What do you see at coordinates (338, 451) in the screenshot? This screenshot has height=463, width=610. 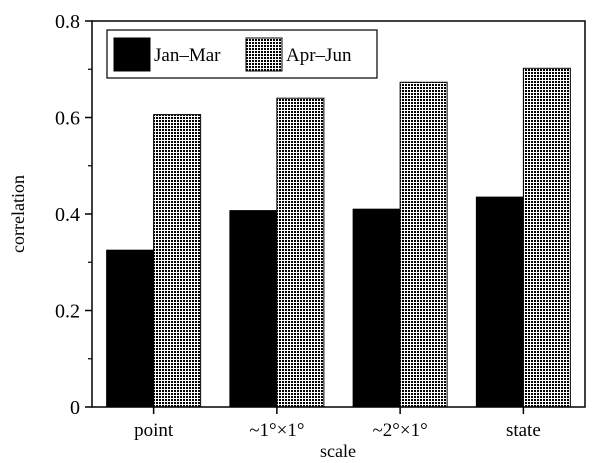 I see `x-axis-label: scale` at bounding box center [338, 451].